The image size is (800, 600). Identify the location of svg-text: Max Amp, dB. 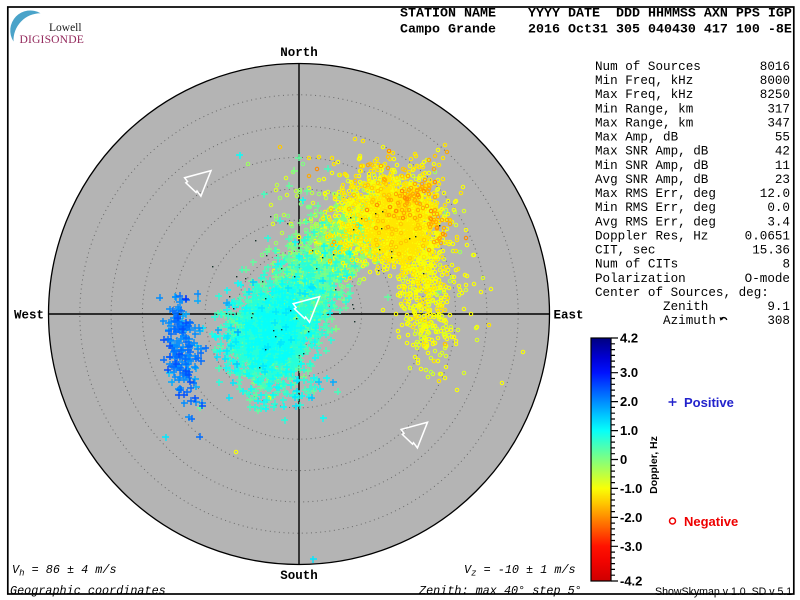
(637, 138).